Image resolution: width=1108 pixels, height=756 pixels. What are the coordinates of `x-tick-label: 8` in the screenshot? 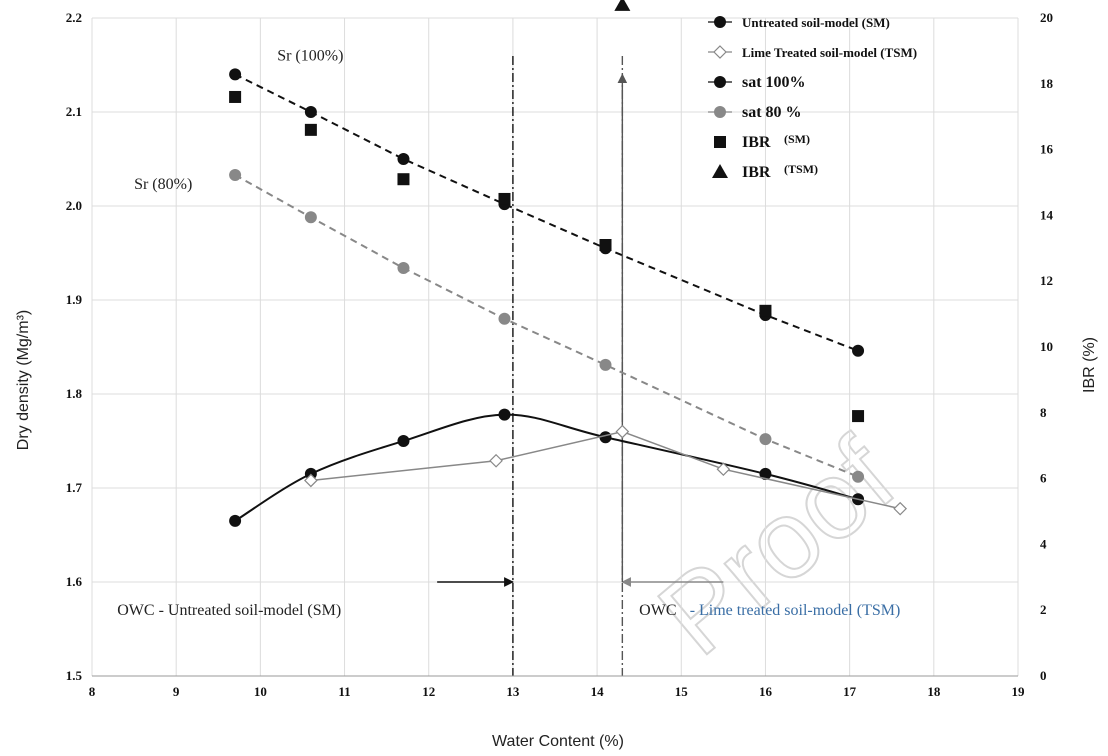 It's located at (92, 691).